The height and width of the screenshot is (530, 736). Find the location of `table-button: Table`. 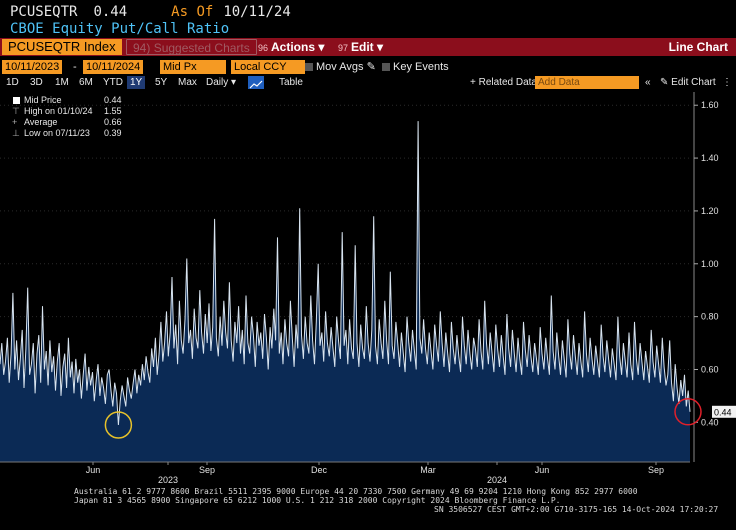

table-button: Table is located at coordinates (291, 82).